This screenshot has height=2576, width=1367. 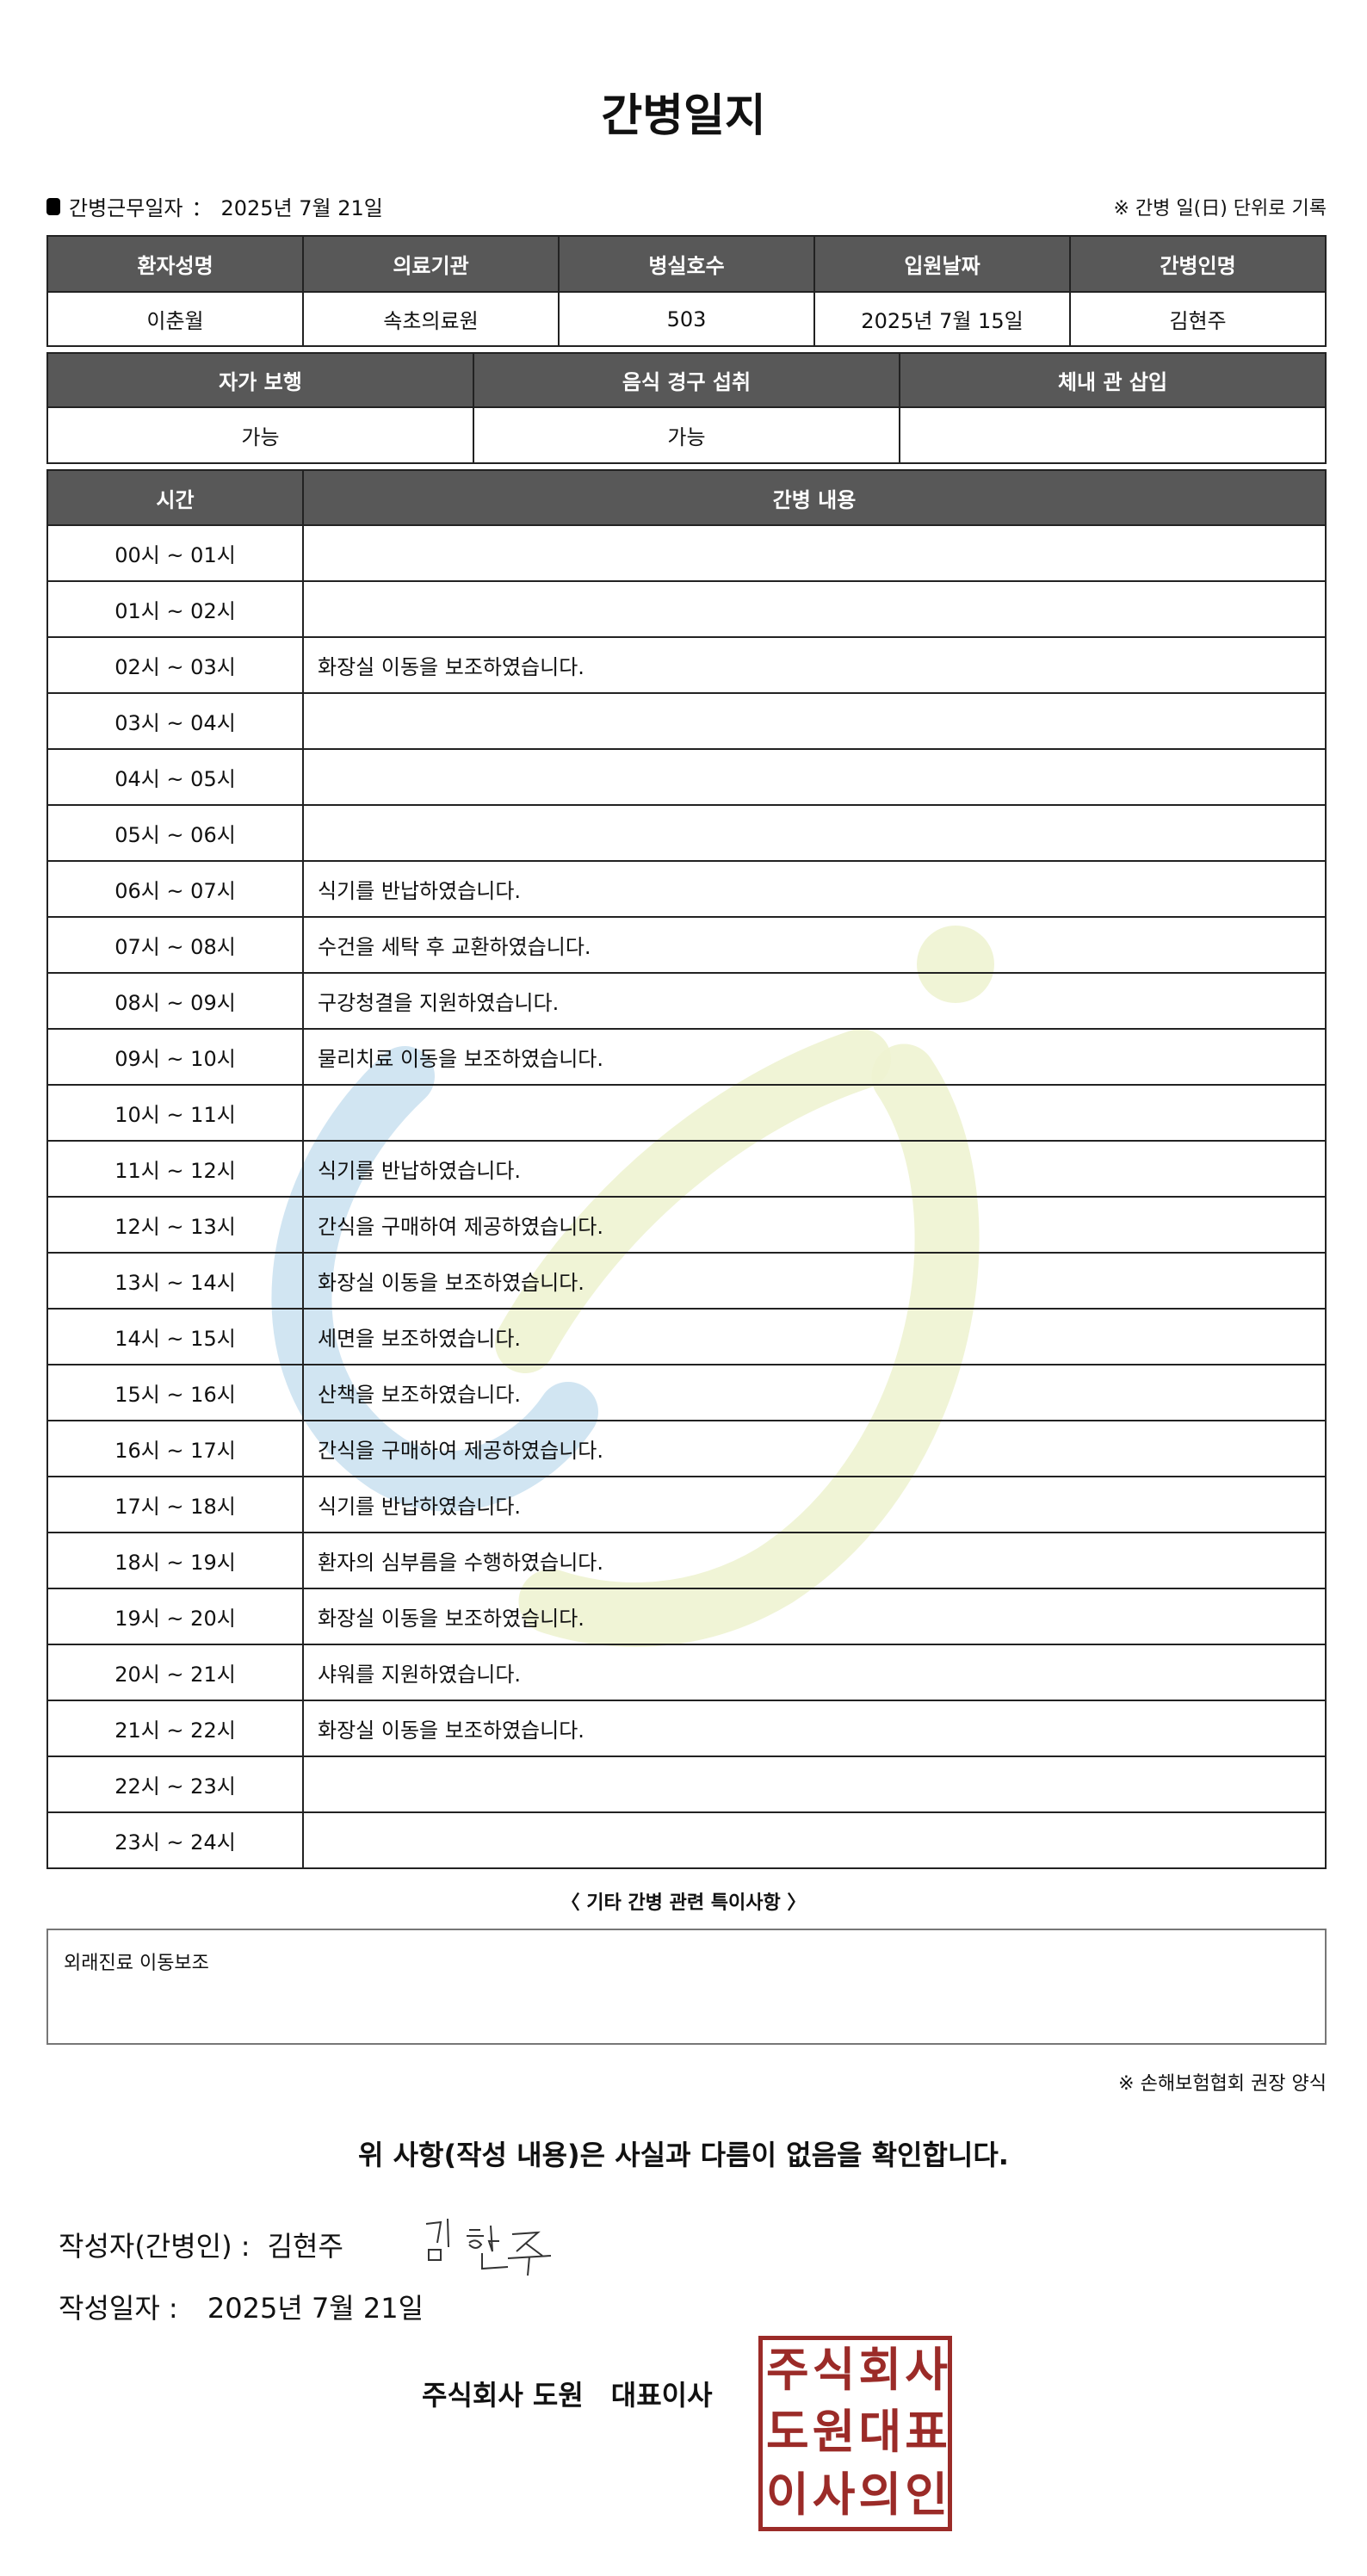 I want to click on seal-character: 표, so click(x=927, y=2432).